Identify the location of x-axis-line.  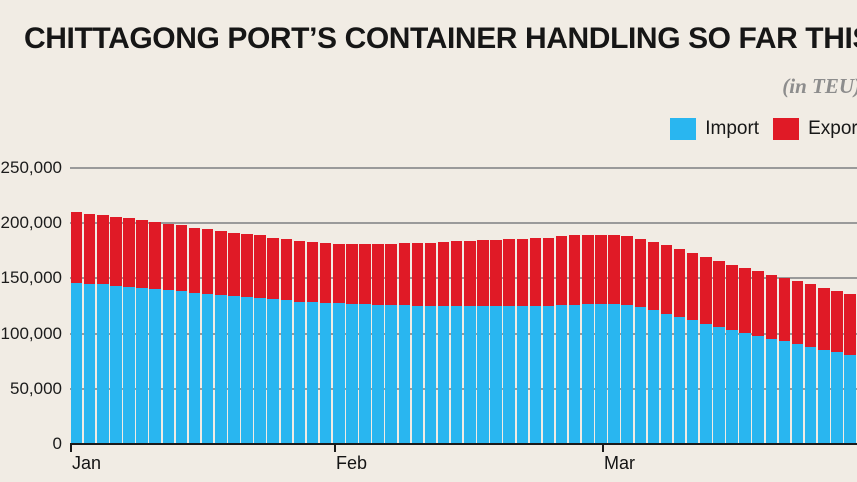
(463, 444).